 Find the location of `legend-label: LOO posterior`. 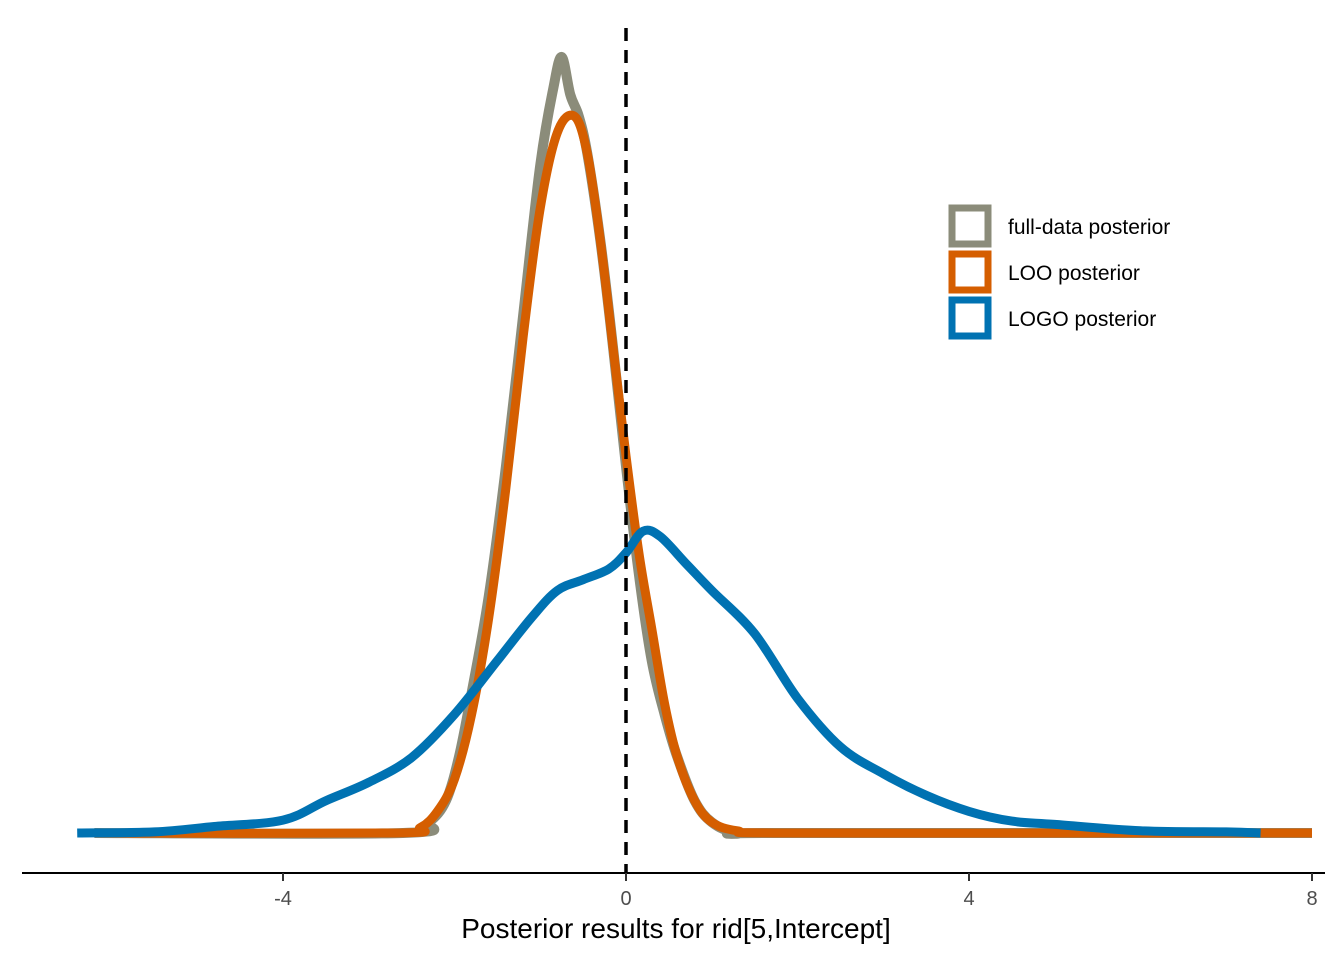

legend-label: LOO posterior is located at coordinates (1074, 273).